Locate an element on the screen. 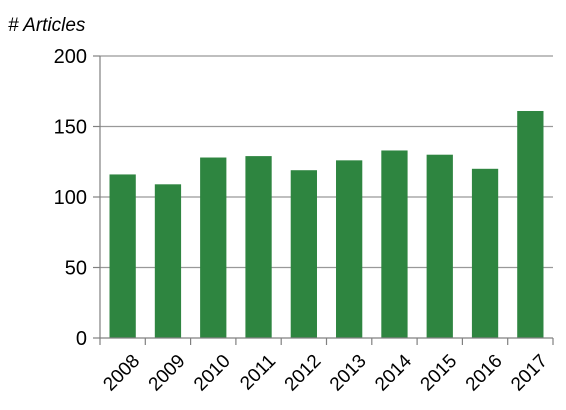  bar-2012 is located at coordinates (303, 254).